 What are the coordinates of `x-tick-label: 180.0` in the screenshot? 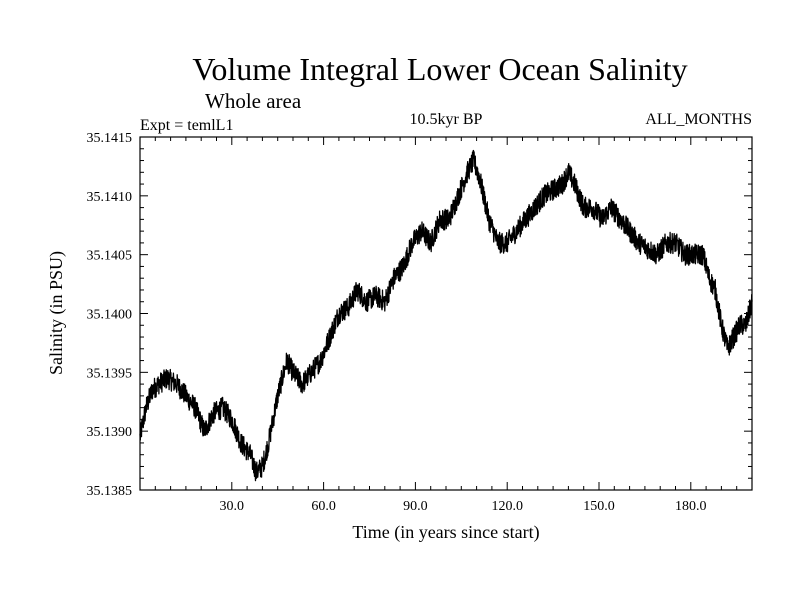 It's located at (691, 506).